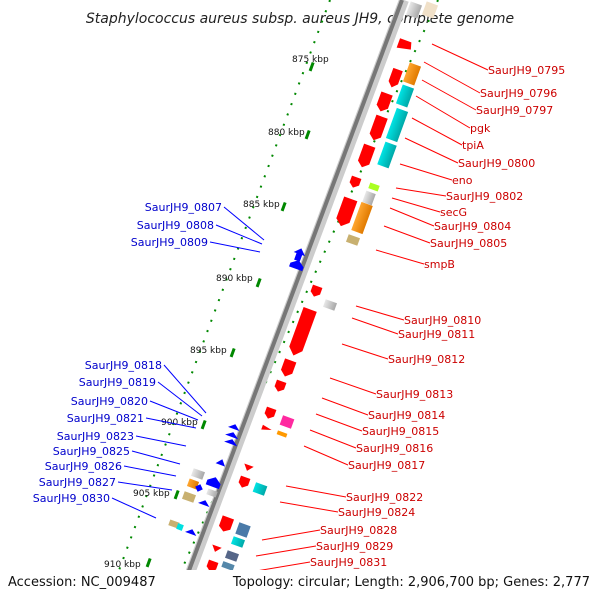  Describe the element at coordinates (439, 264) in the screenshot. I see `gene-label: smpB` at that location.